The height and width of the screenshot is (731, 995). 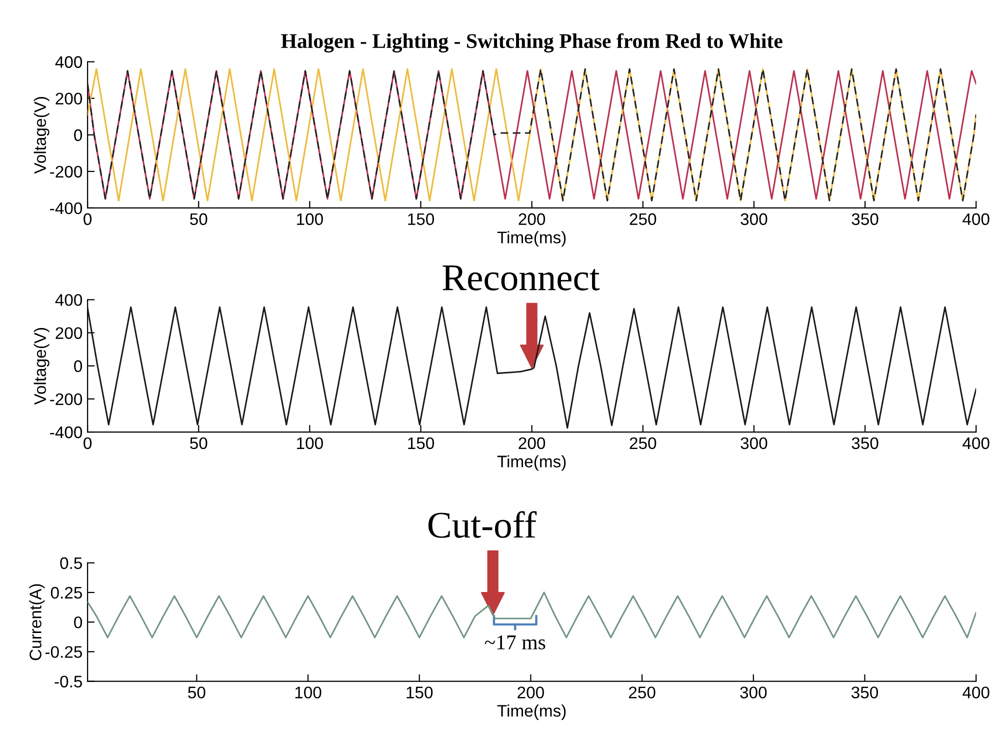 What do you see at coordinates (531, 42) in the screenshot?
I see `chart-title: Halogen - Lighting - Switching Phase from Red to White` at bounding box center [531, 42].